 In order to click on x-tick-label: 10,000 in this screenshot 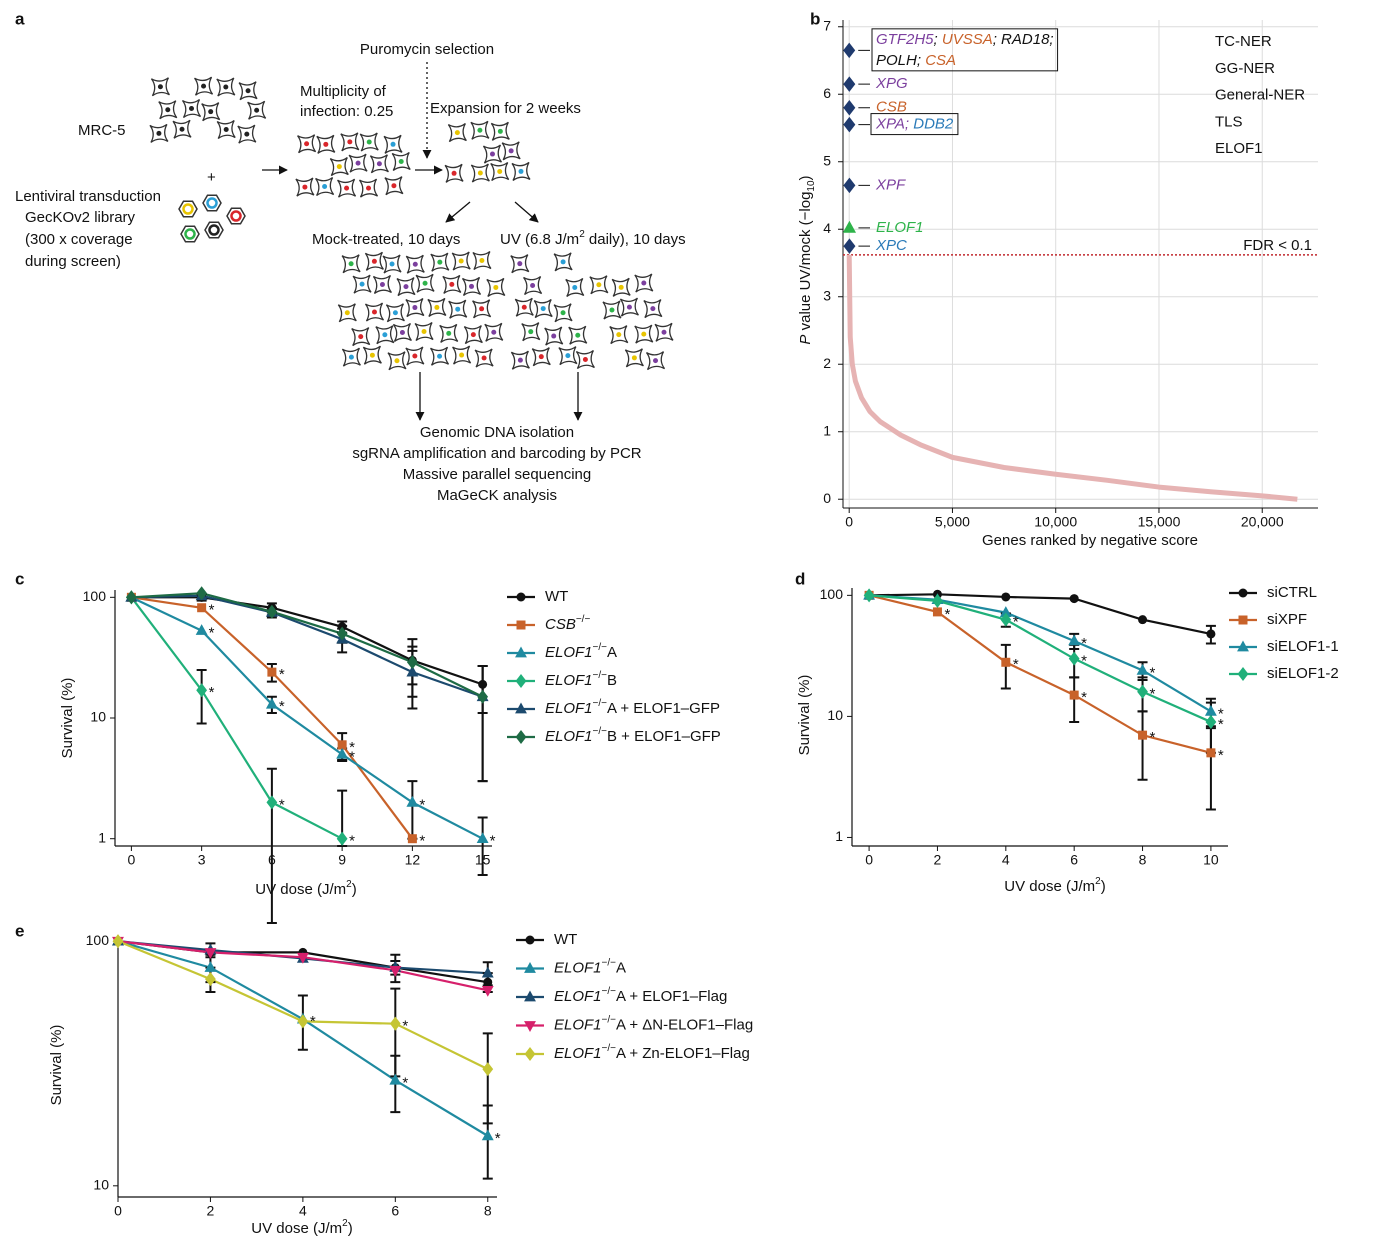, I will do `click(1055, 522)`.